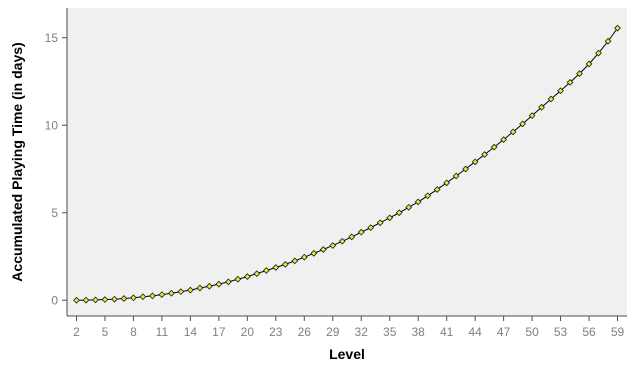 This screenshot has width=633, height=366. What do you see at coordinates (390, 332) in the screenshot?
I see `x-tick-label: 35` at bounding box center [390, 332].